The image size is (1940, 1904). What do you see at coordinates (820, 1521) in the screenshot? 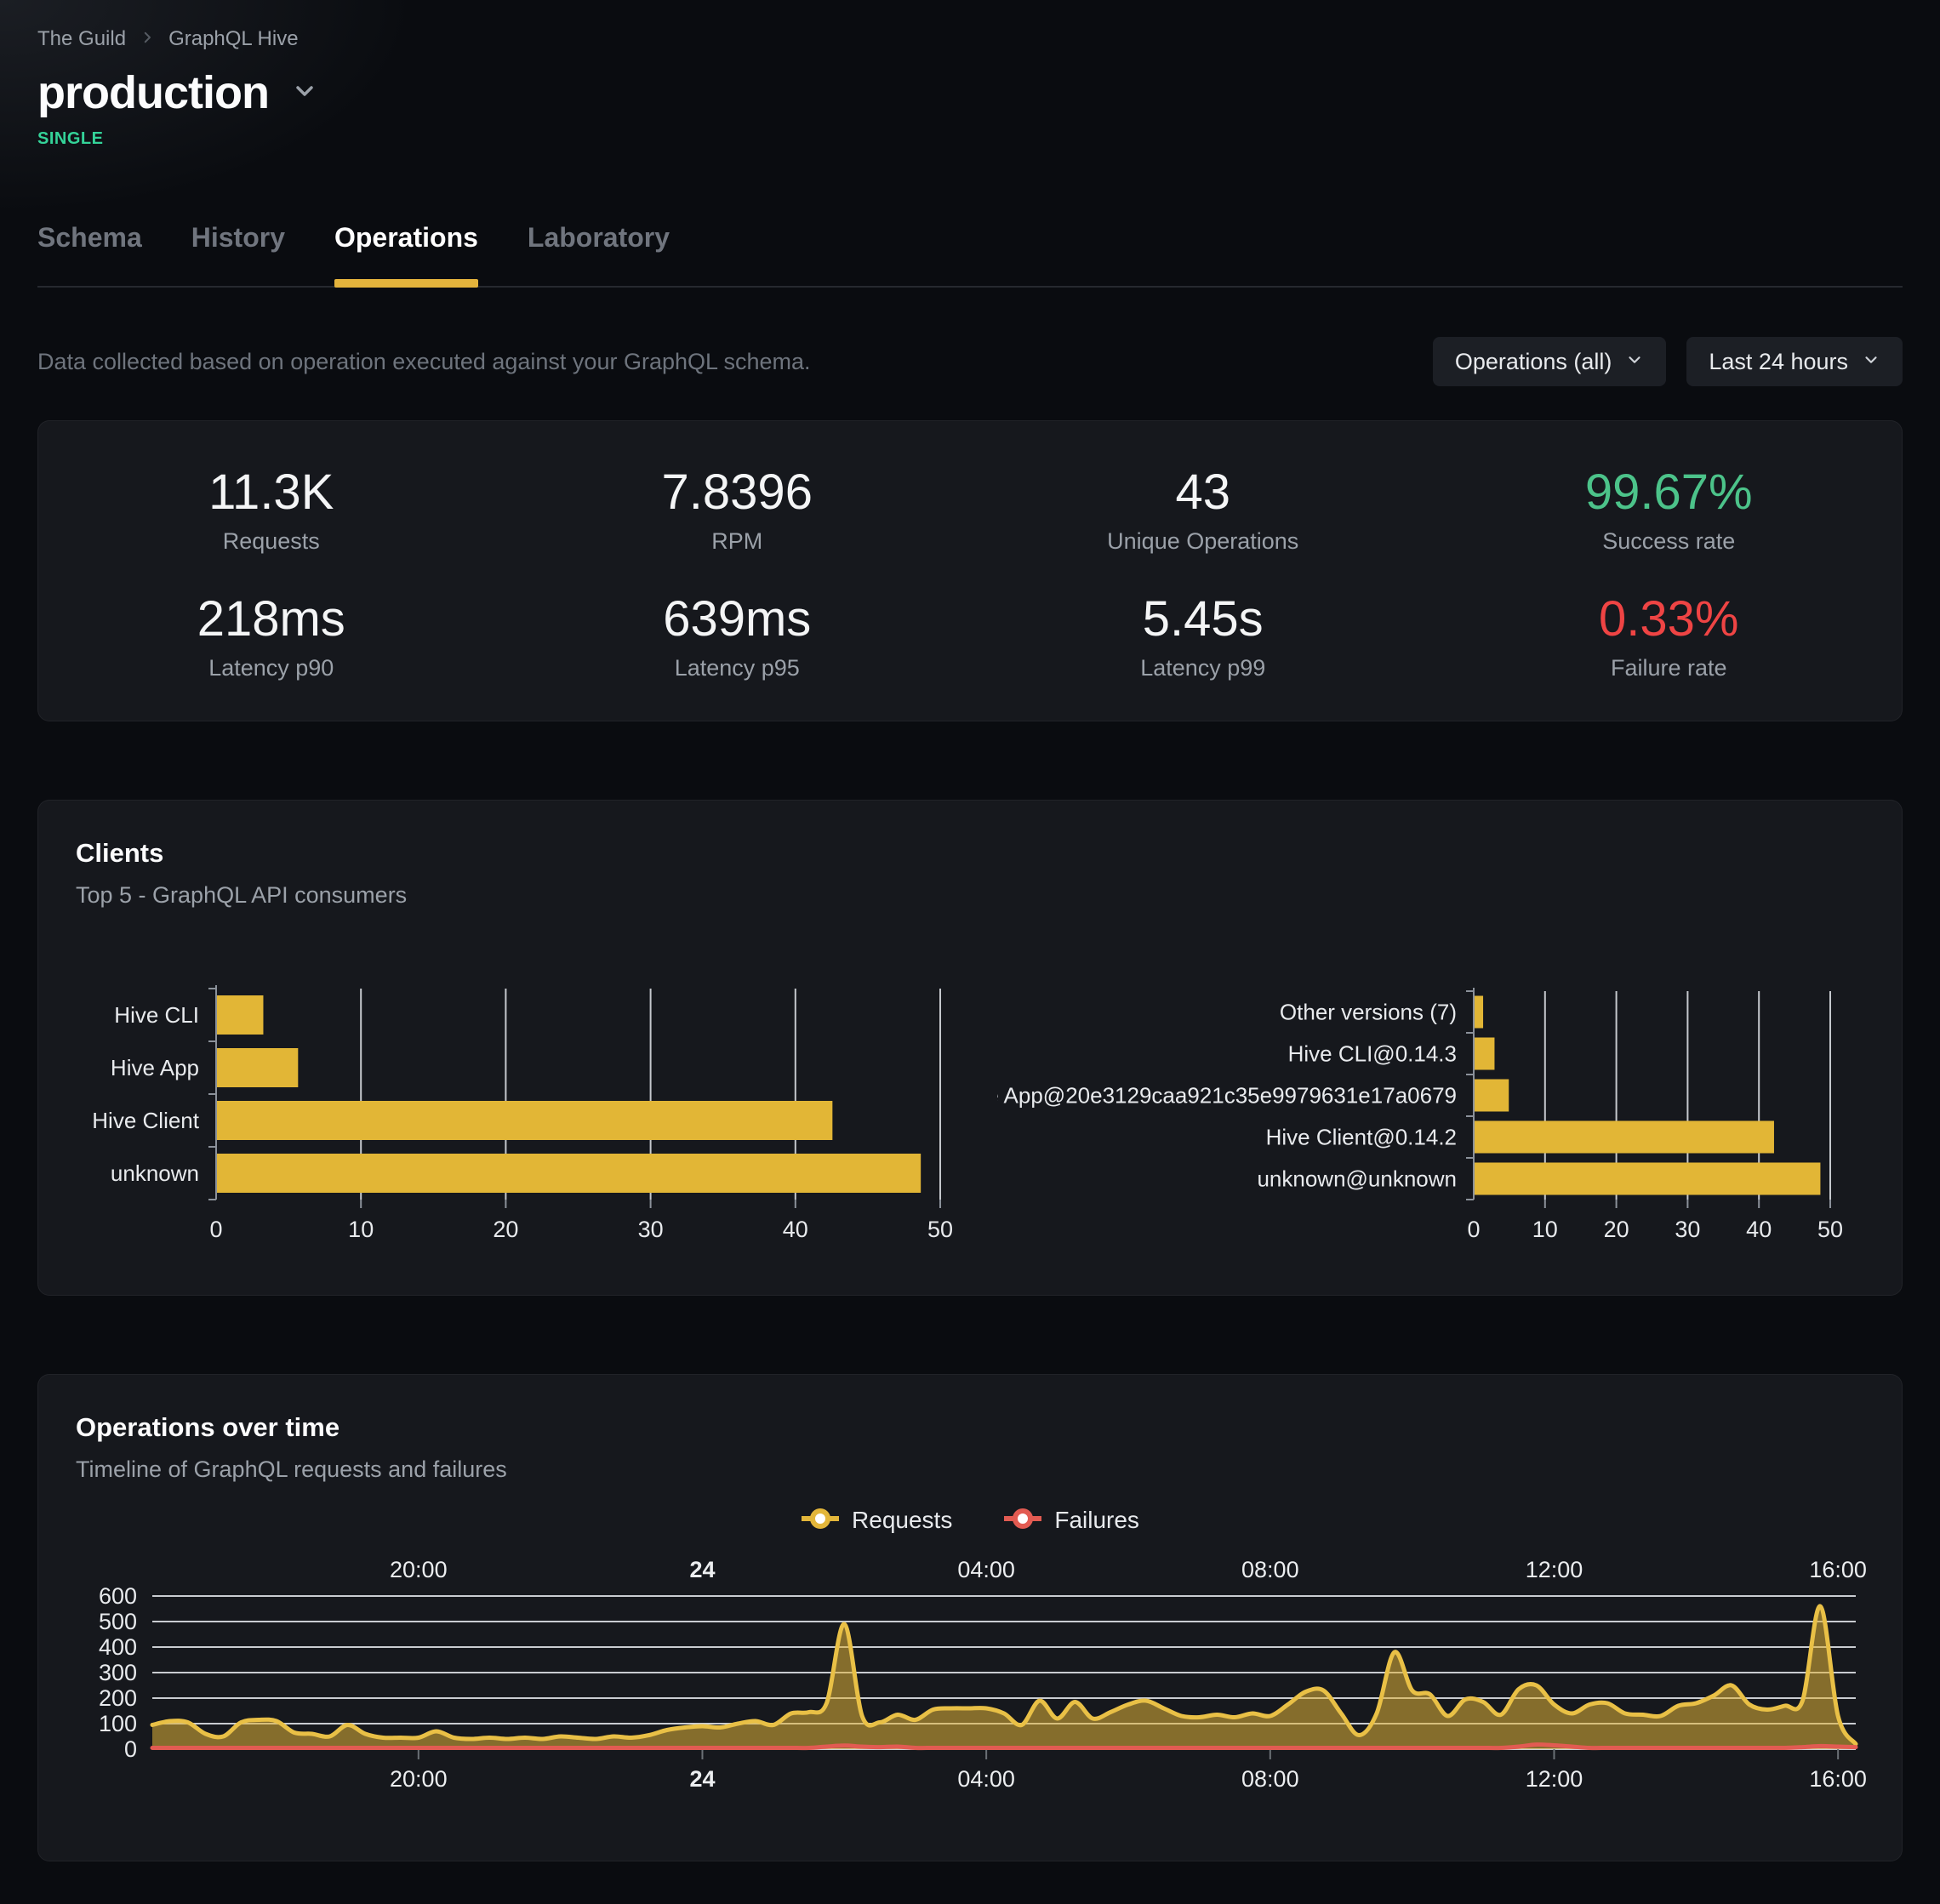
I see `requests-series-icon` at bounding box center [820, 1521].